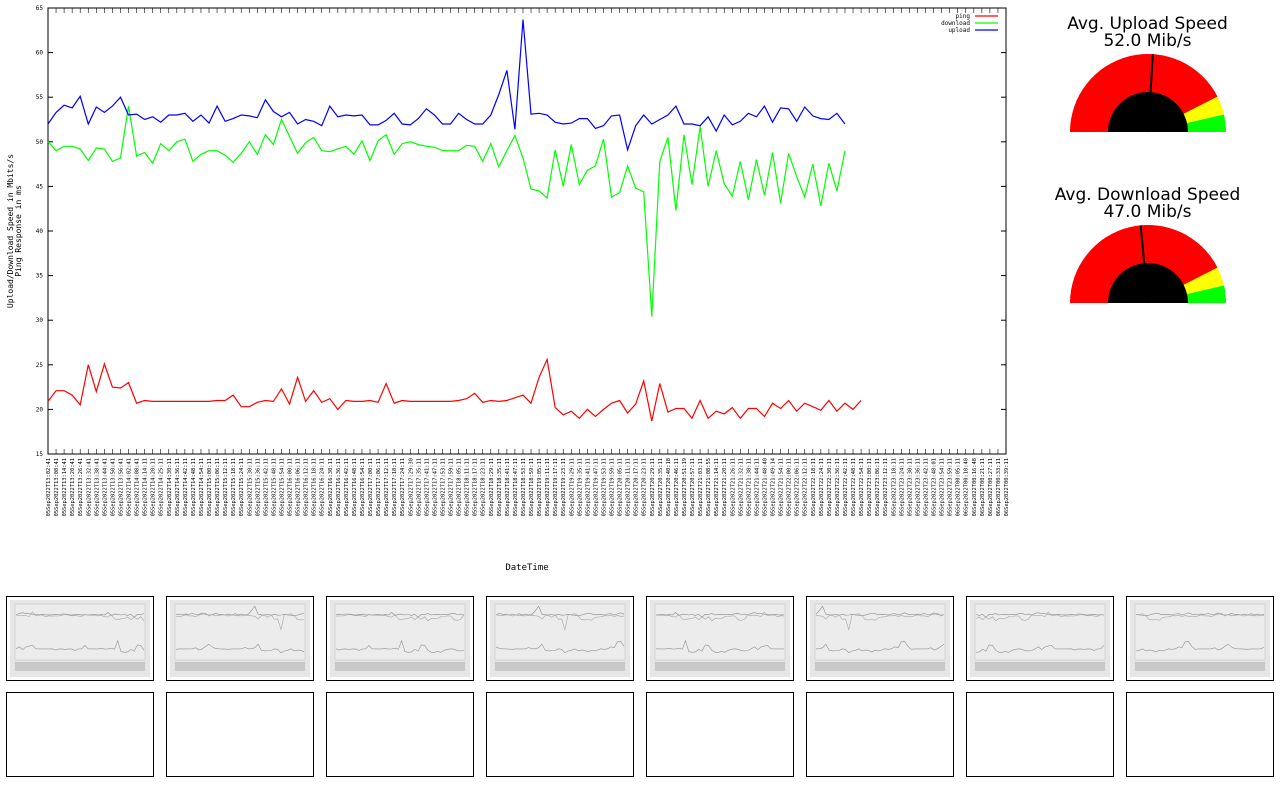 The width and height of the screenshot is (1283, 788). I want to click on x-tick-label: 05Sep2022T13:14:41, so click(65, 487).